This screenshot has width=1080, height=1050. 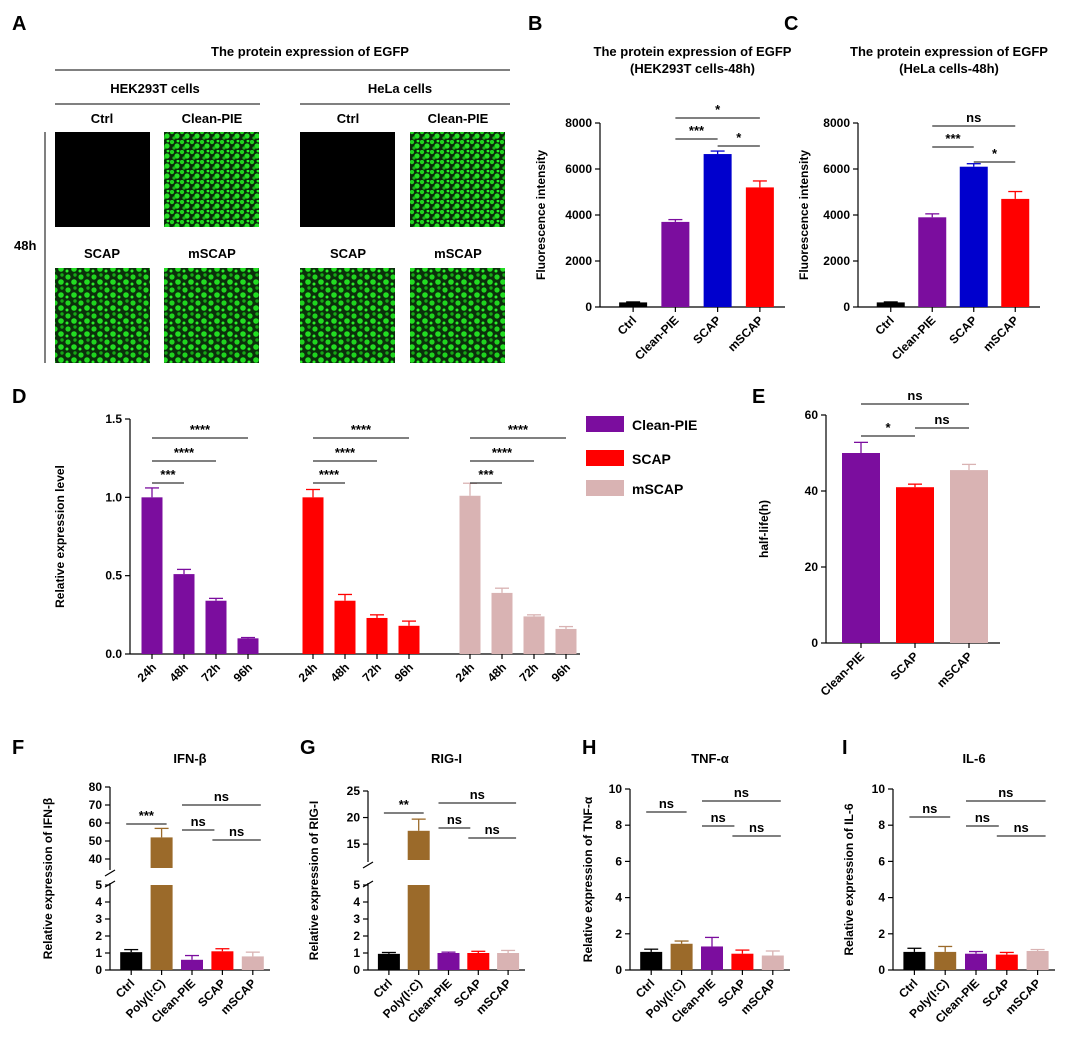 I want to click on sig-clean-pie-vs-scap-text: *, so click(x=888, y=427).